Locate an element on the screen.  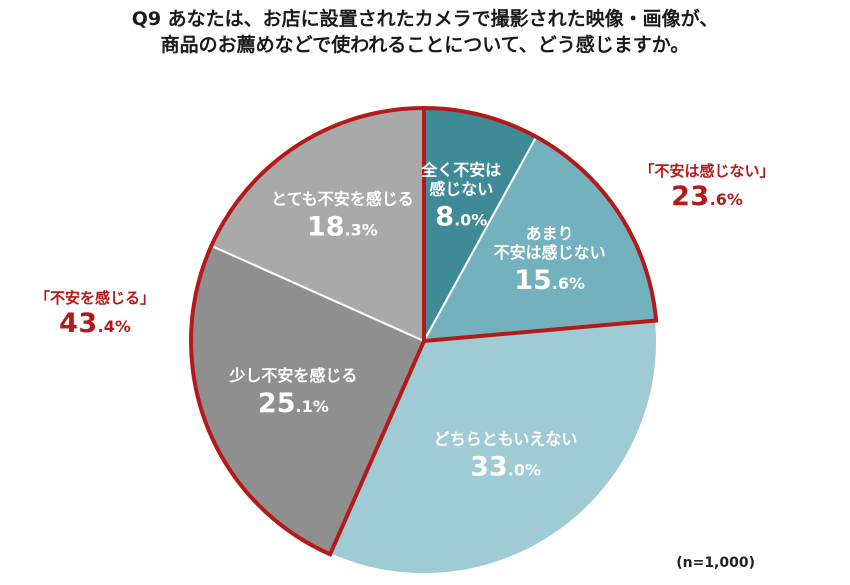
group-label-anxiety: 「不安を感じる」 43.4% is located at coordinates (95, 313).